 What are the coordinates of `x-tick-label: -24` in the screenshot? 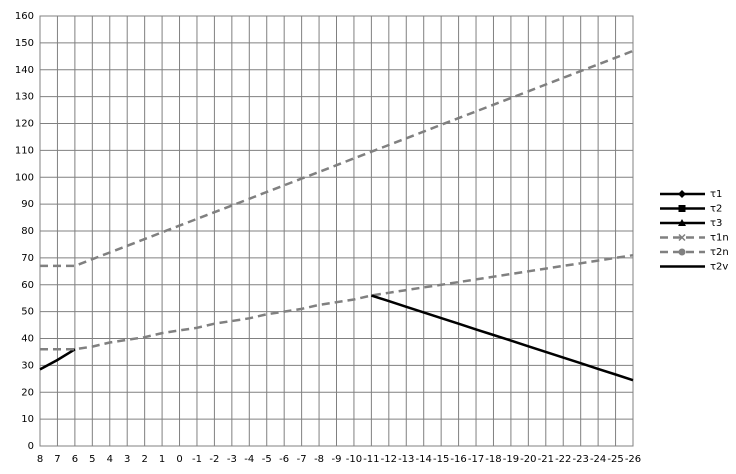 It's located at (598, 459).